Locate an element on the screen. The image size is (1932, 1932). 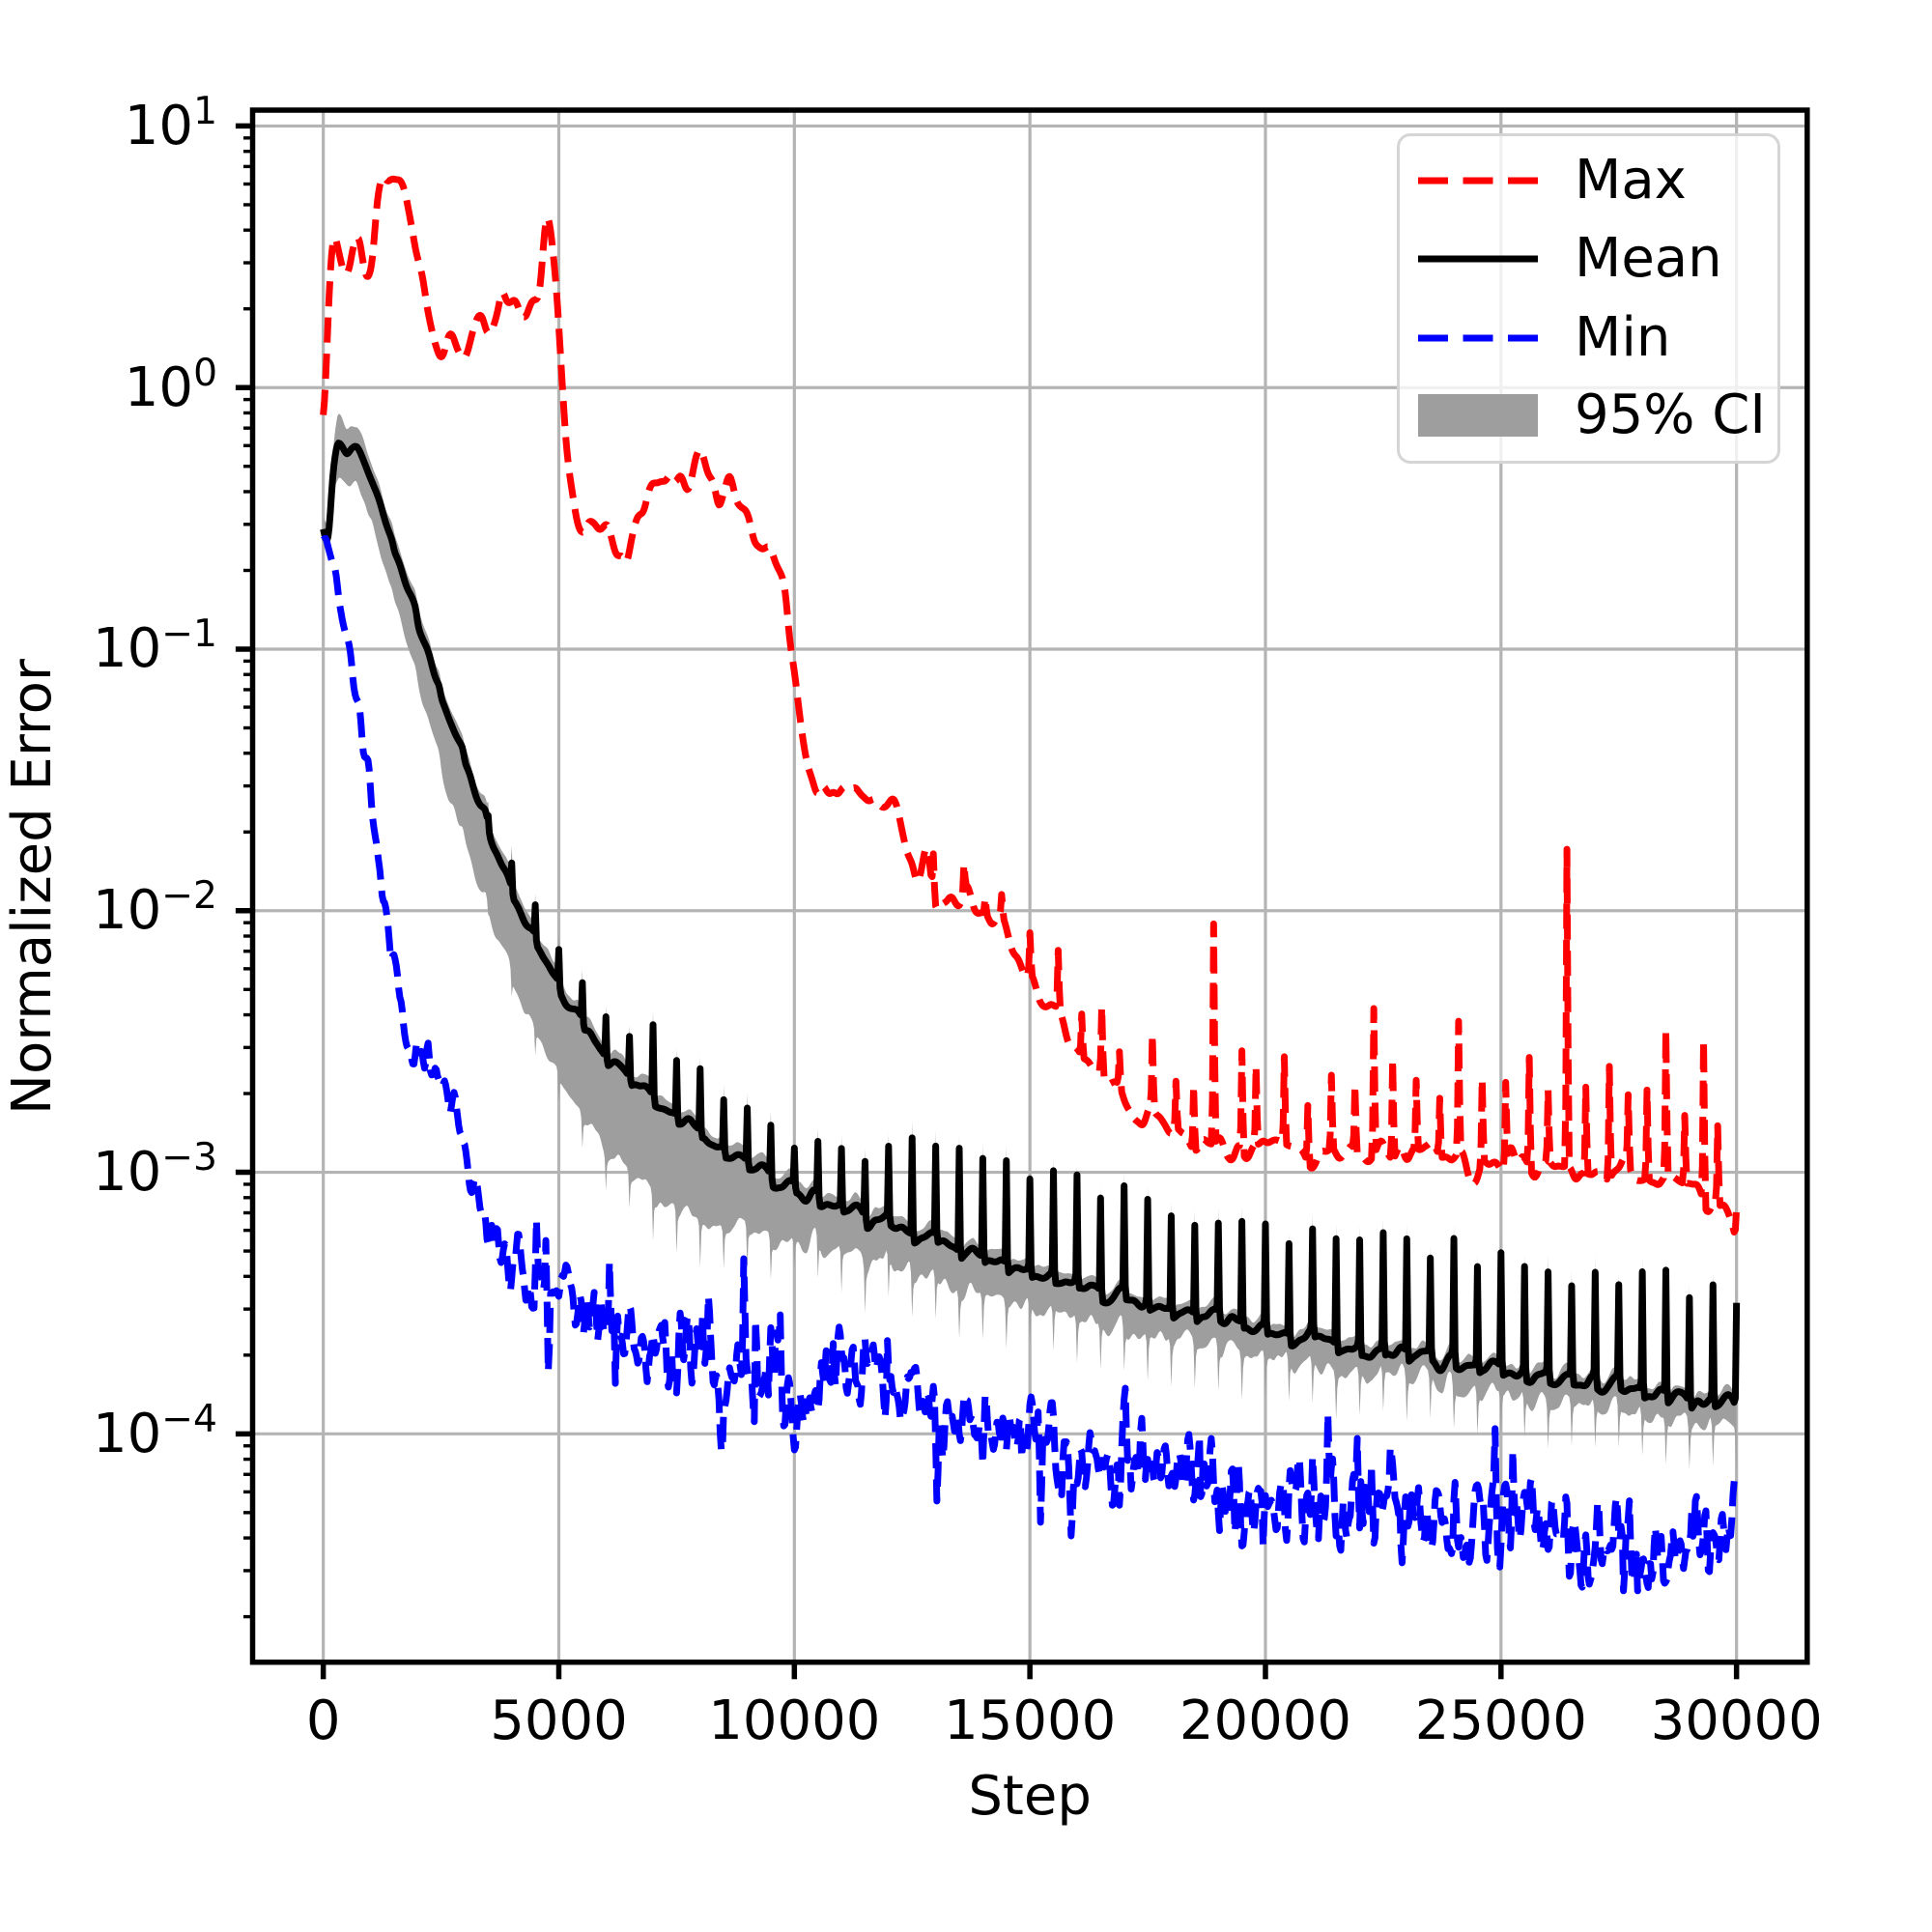
x-tick-label-5000: 5000 is located at coordinates (559, 1721).